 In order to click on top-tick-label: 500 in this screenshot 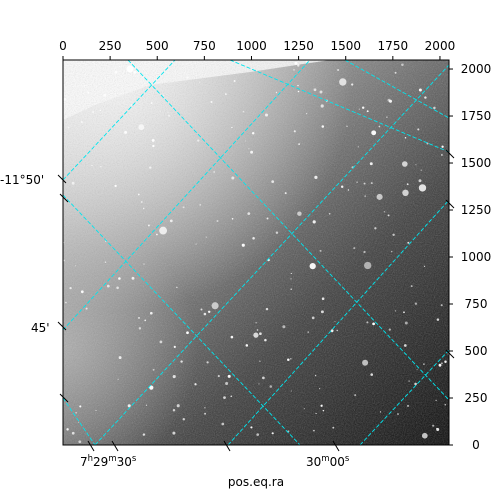, I will do `click(157, 46)`.